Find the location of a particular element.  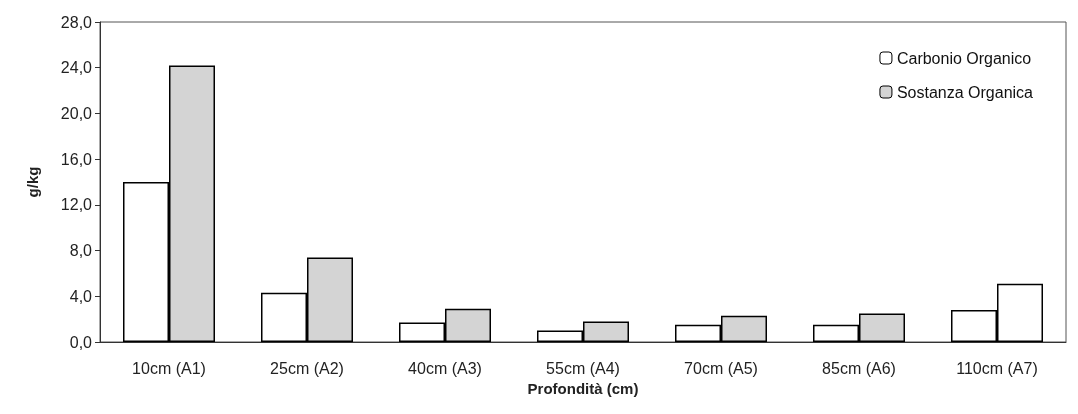

legend-label: Carbonio Organico is located at coordinates (964, 58).